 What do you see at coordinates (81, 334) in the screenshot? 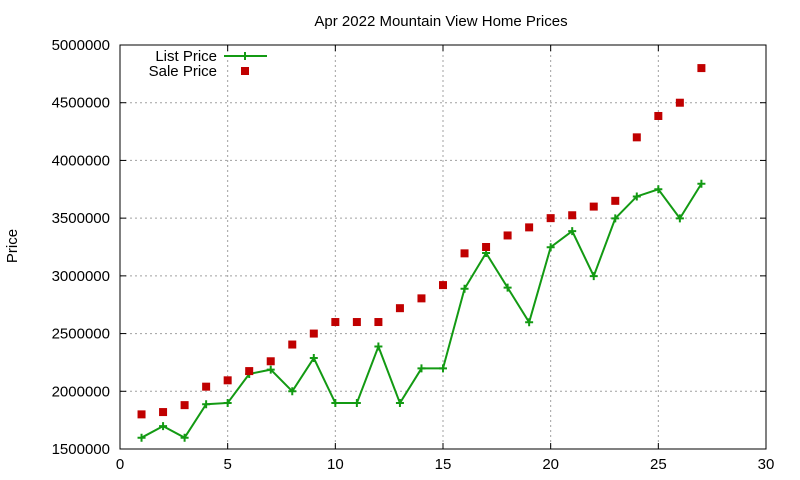
I see `y-tick-label: 2500000` at bounding box center [81, 334].